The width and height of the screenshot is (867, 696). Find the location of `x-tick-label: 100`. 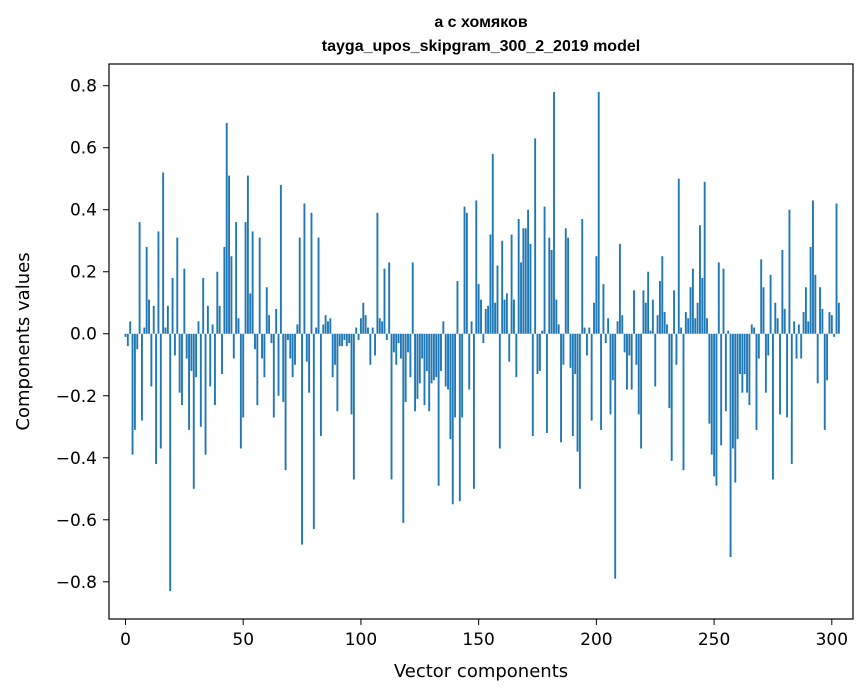

x-tick-label: 100 is located at coordinates (361, 640).